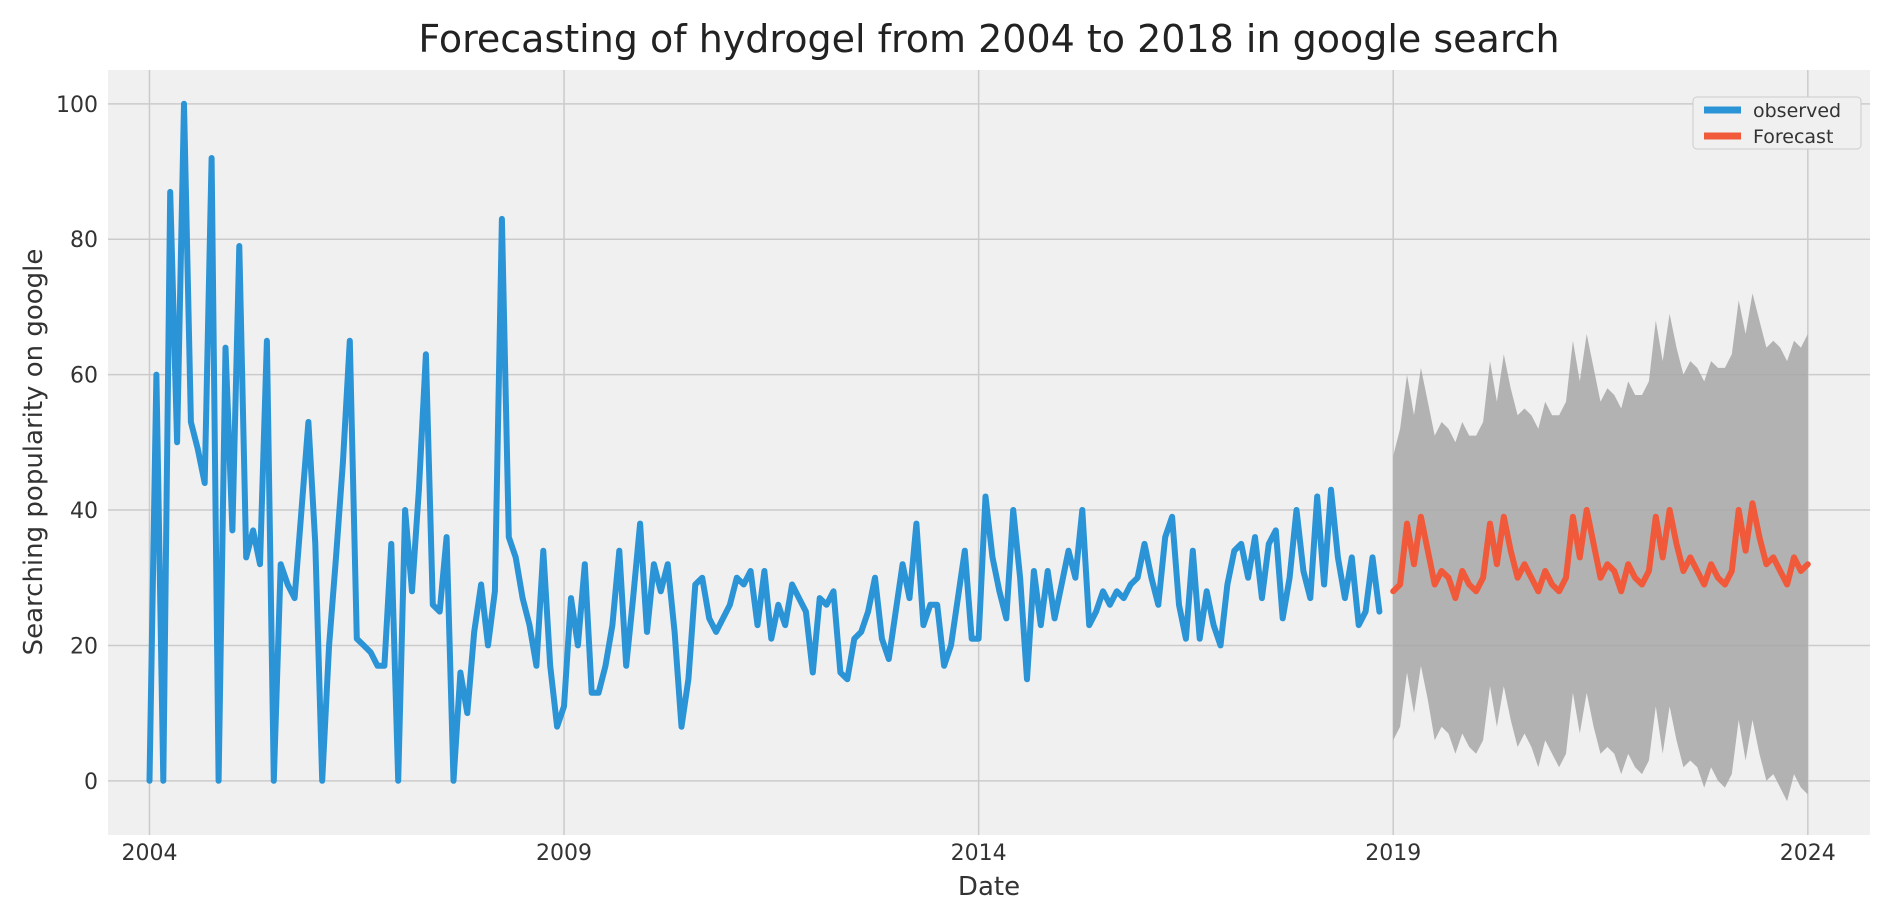 The height and width of the screenshot is (908, 1890). I want to click on x-tick-label: 2009, so click(564, 853).